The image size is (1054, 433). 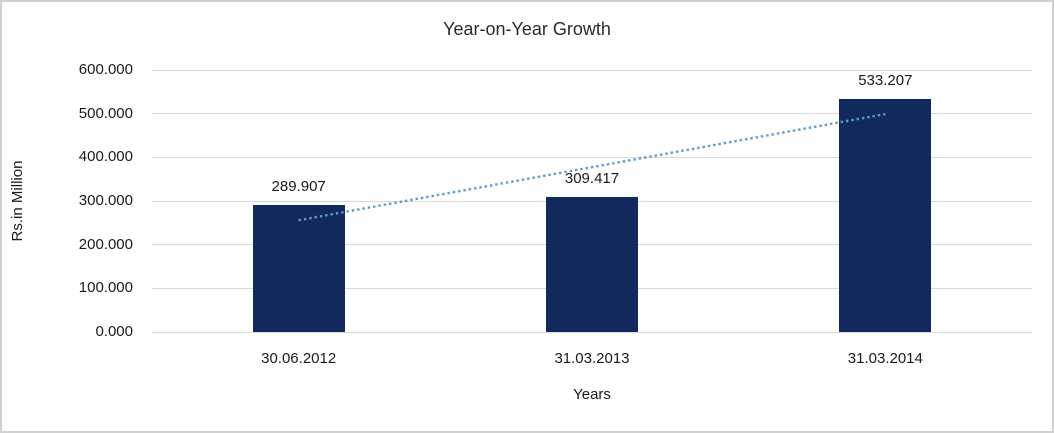 I want to click on x-tick-label: 31.03.2014, so click(x=885, y=358).